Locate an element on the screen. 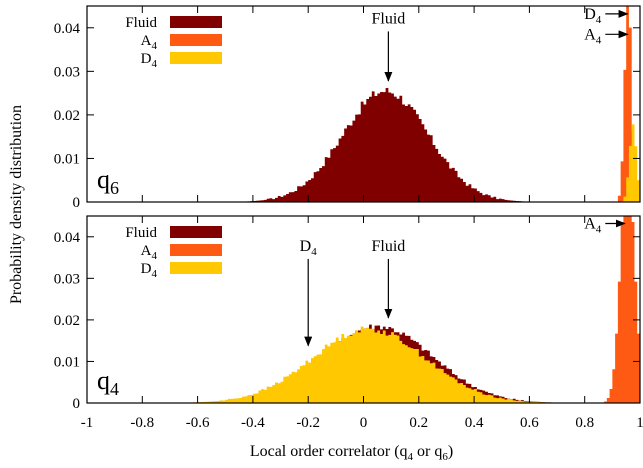  y-axis-label: Probability density distribution is located at coordinates (16, 204).